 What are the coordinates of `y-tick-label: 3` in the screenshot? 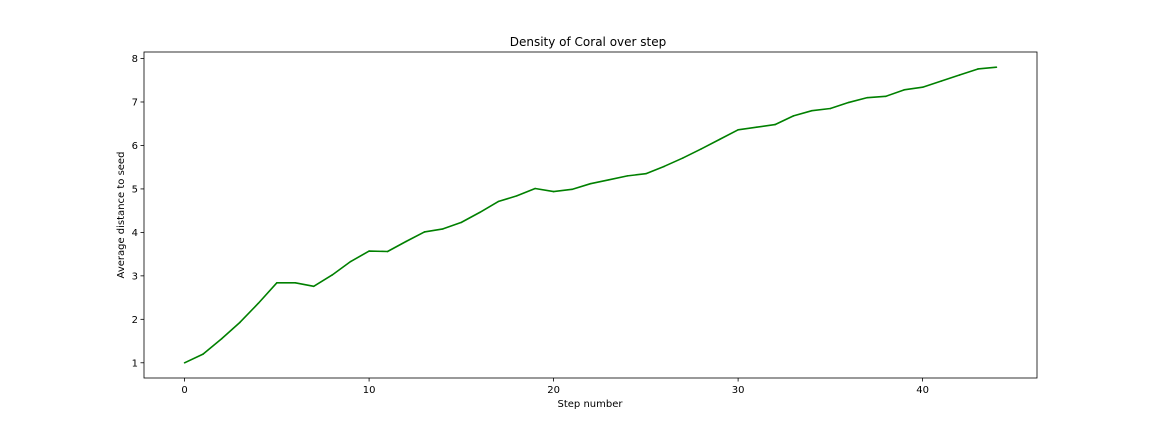 It's located at (135, 276).